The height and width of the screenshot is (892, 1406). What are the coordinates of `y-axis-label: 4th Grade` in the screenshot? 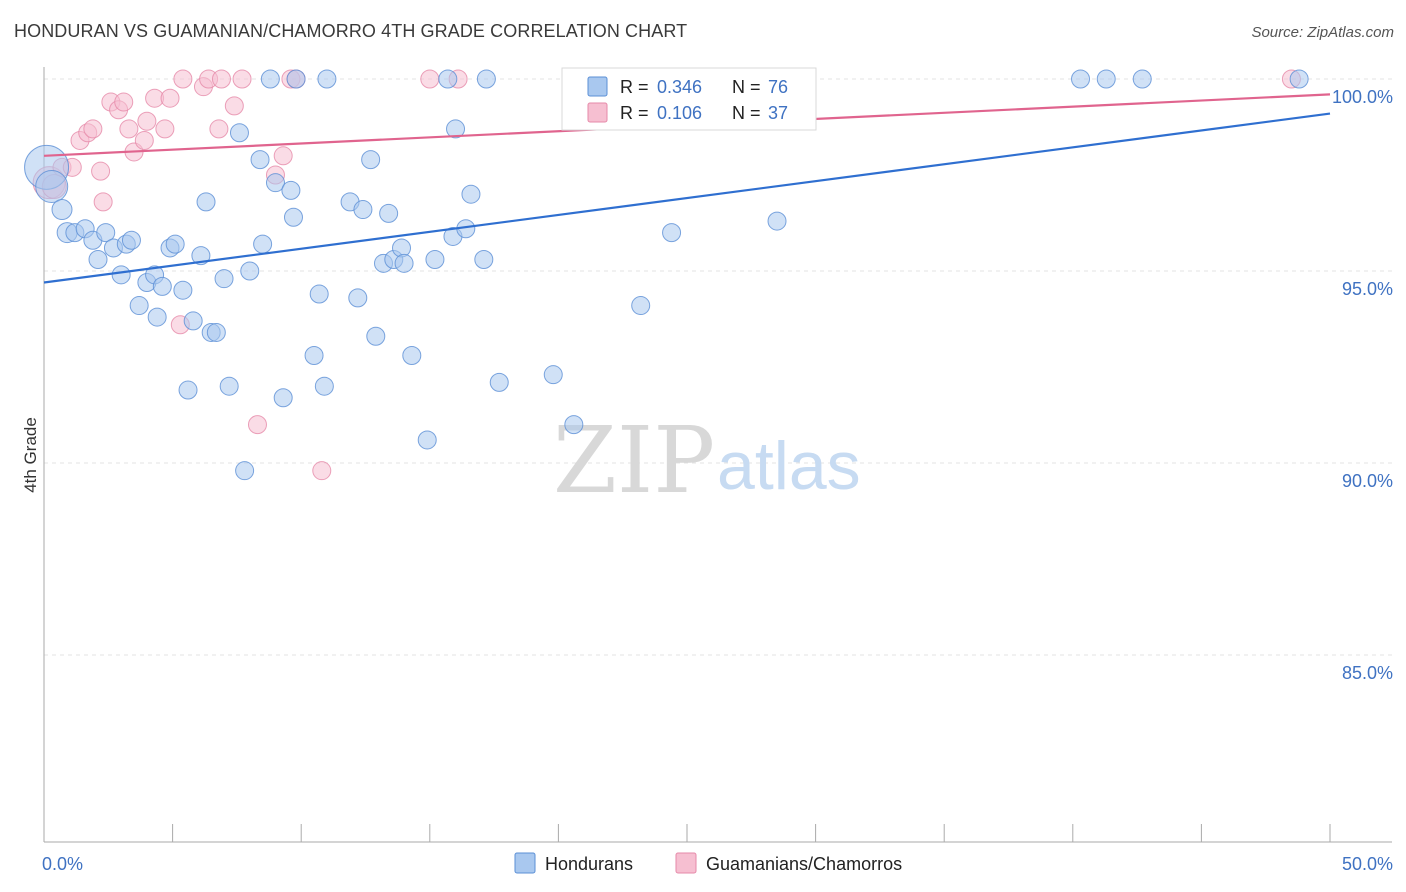 It's located at (30, 455).